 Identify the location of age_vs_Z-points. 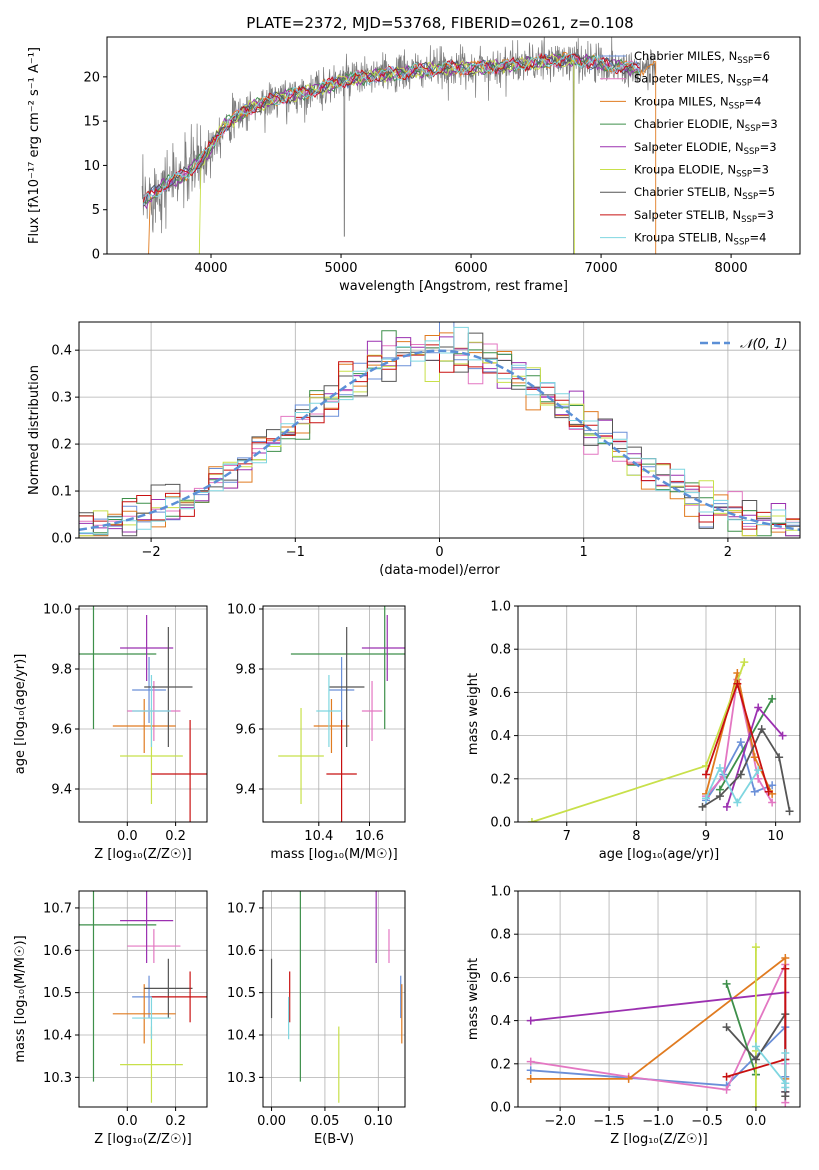
(143, 714).